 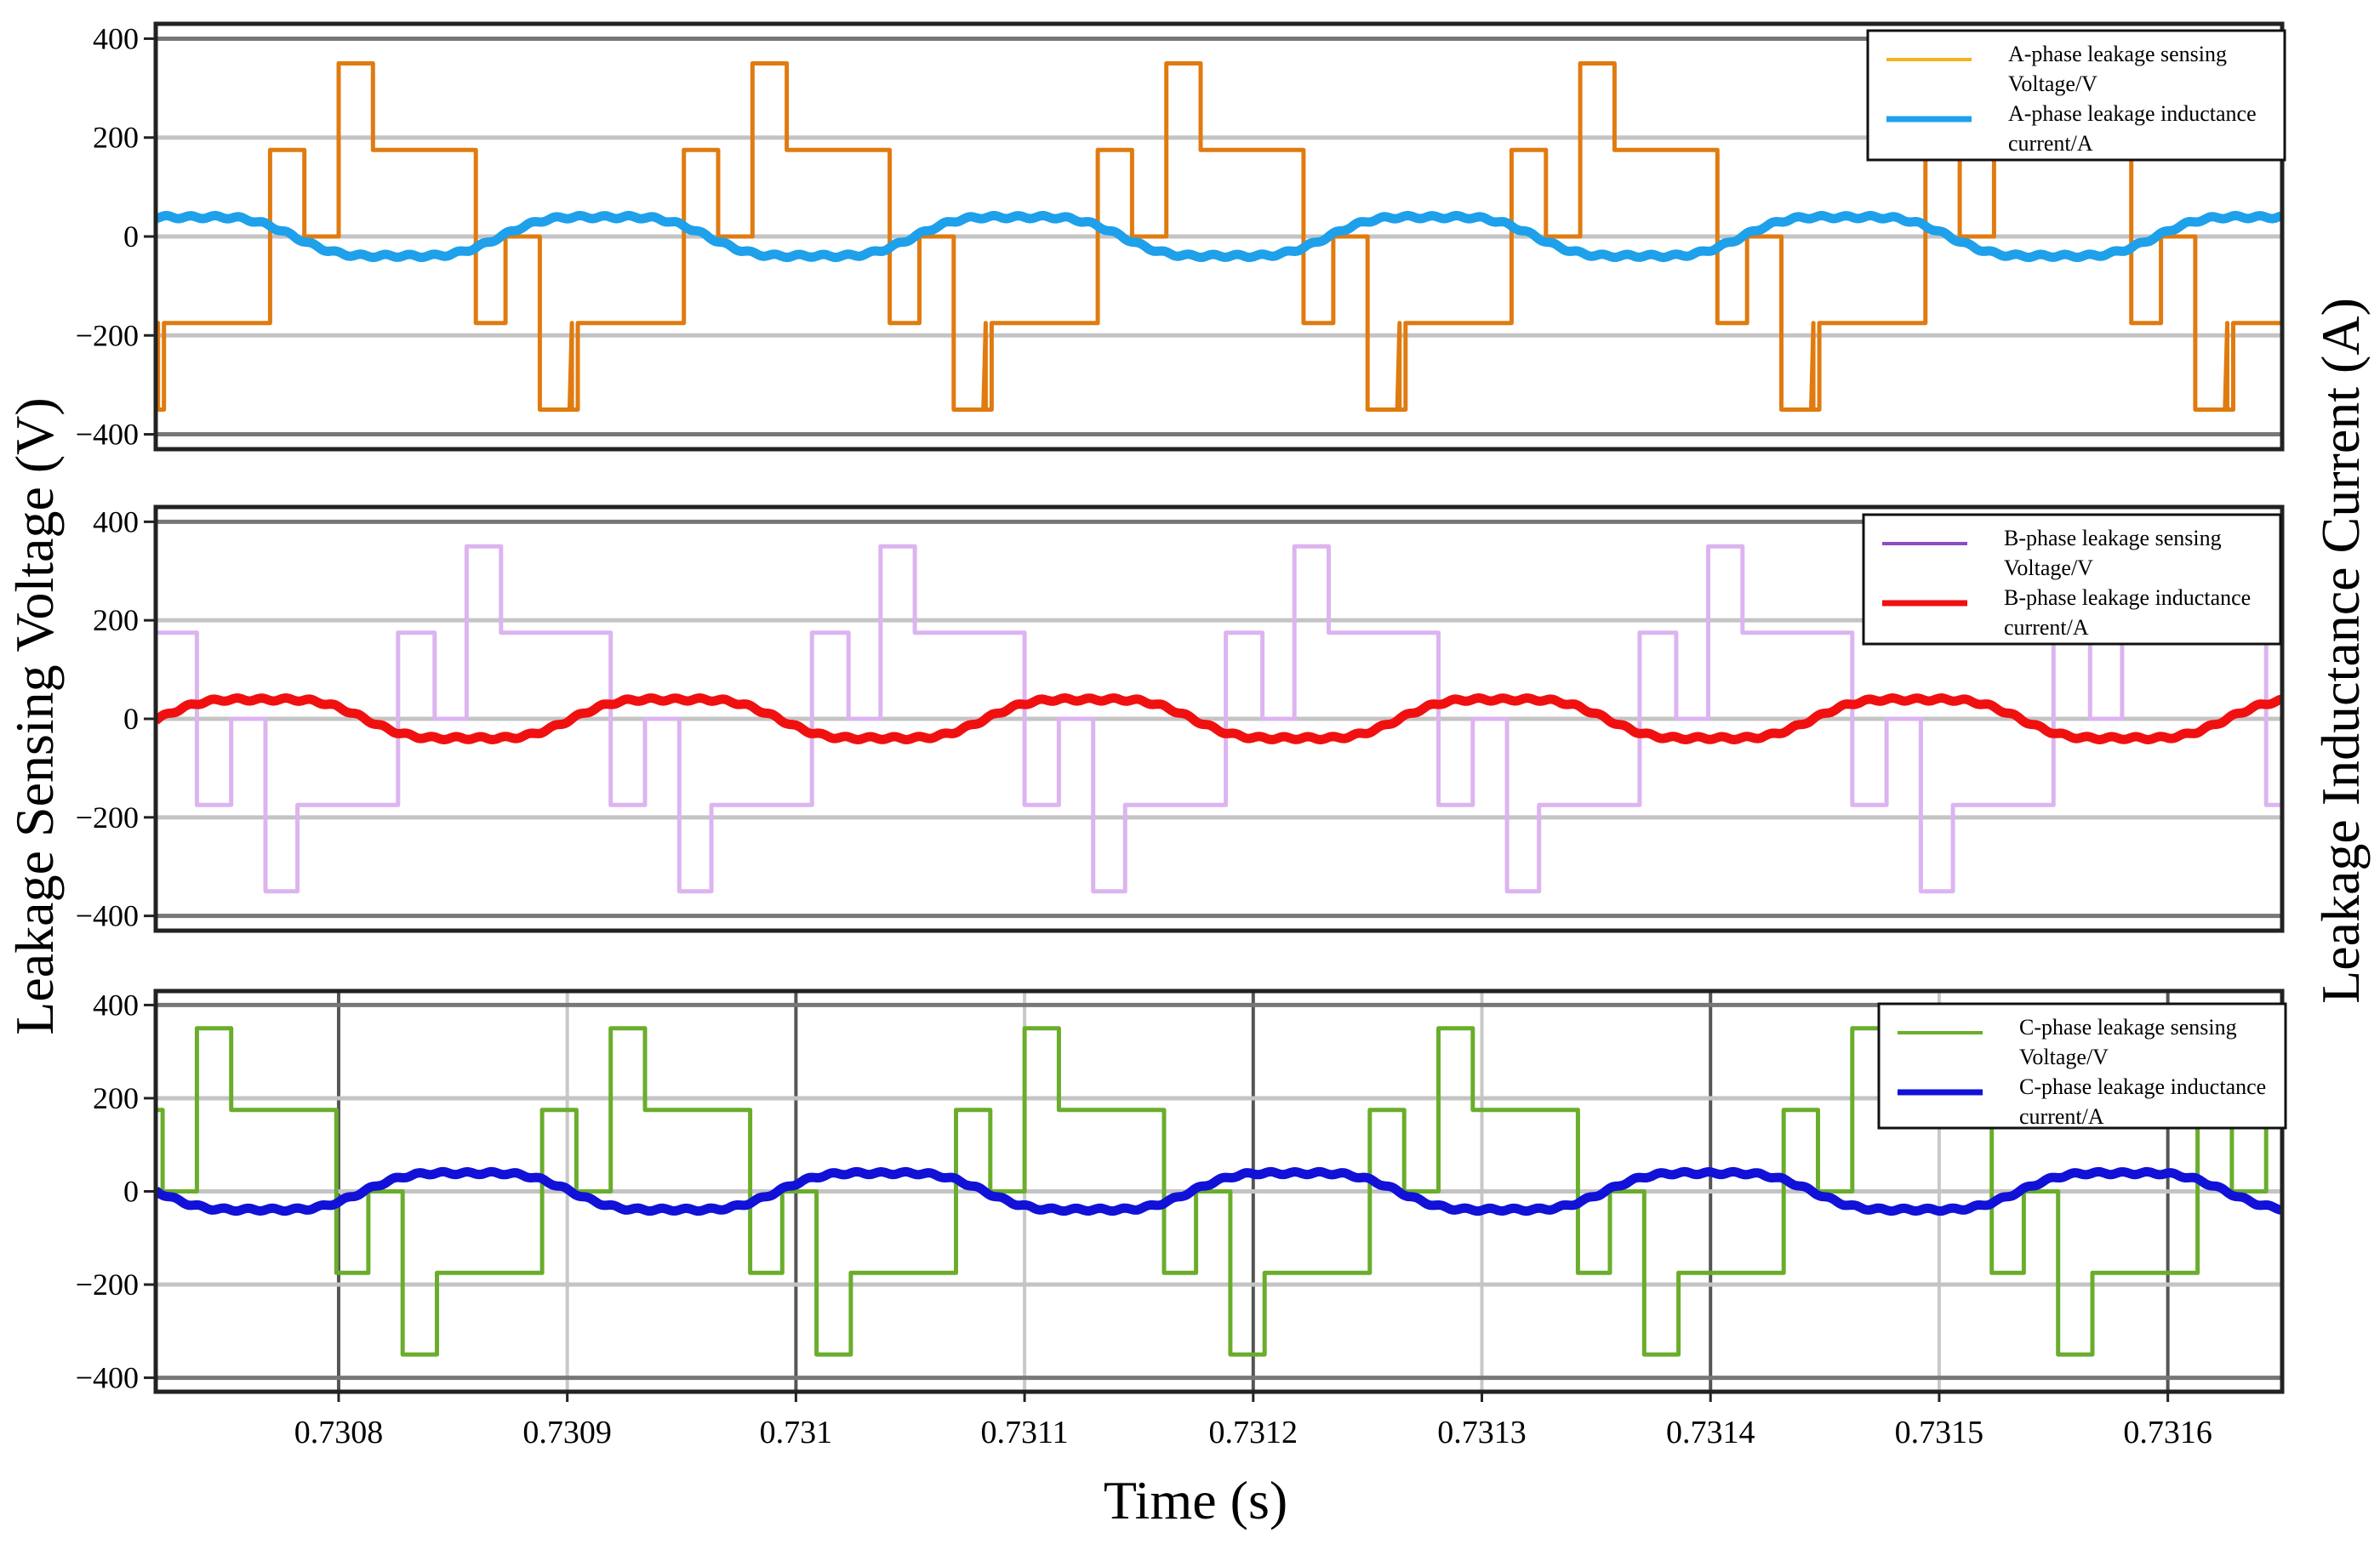 I want to click on x-tick-label: 0.7315, so click(x=1940, y=1432).